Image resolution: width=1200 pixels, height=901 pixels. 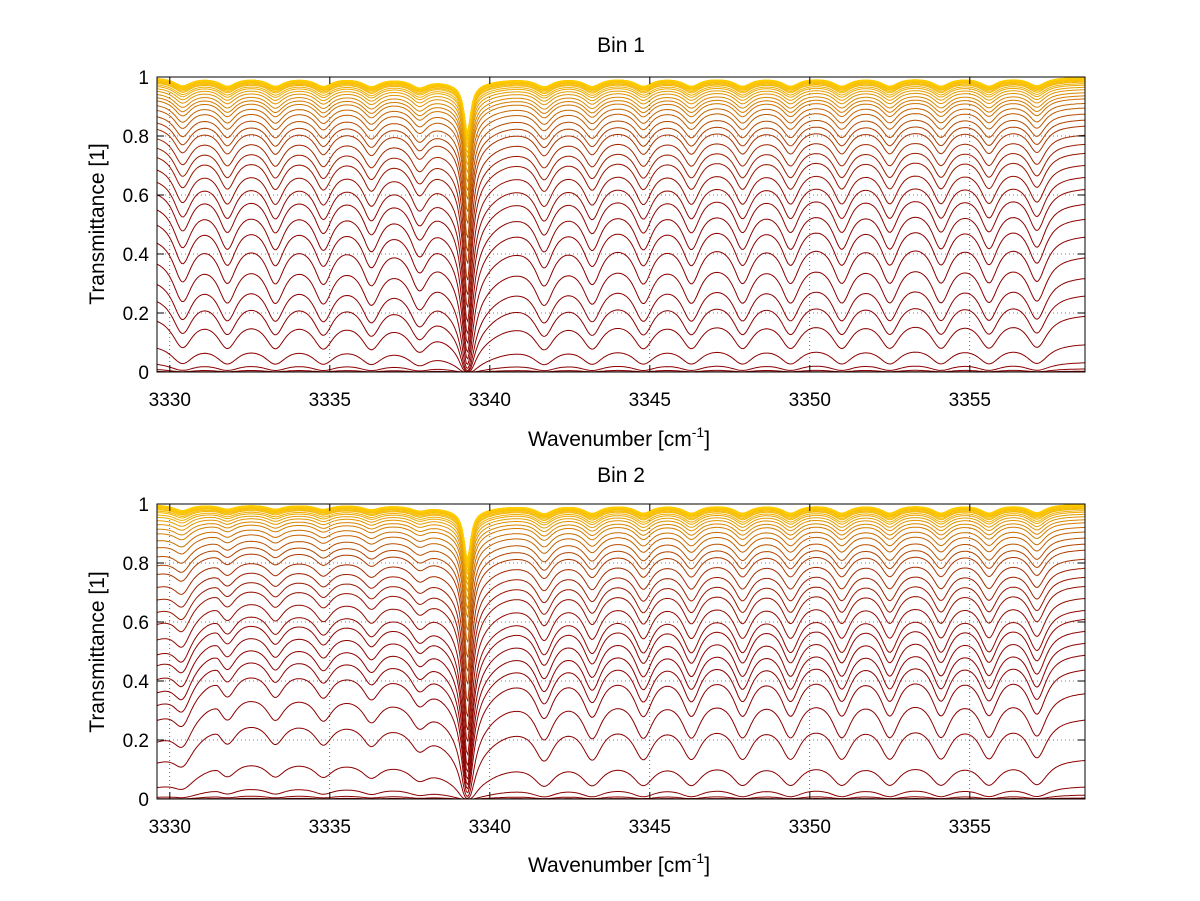 I want to click on chart-title: Bin 1, so click(x=621, y=45).